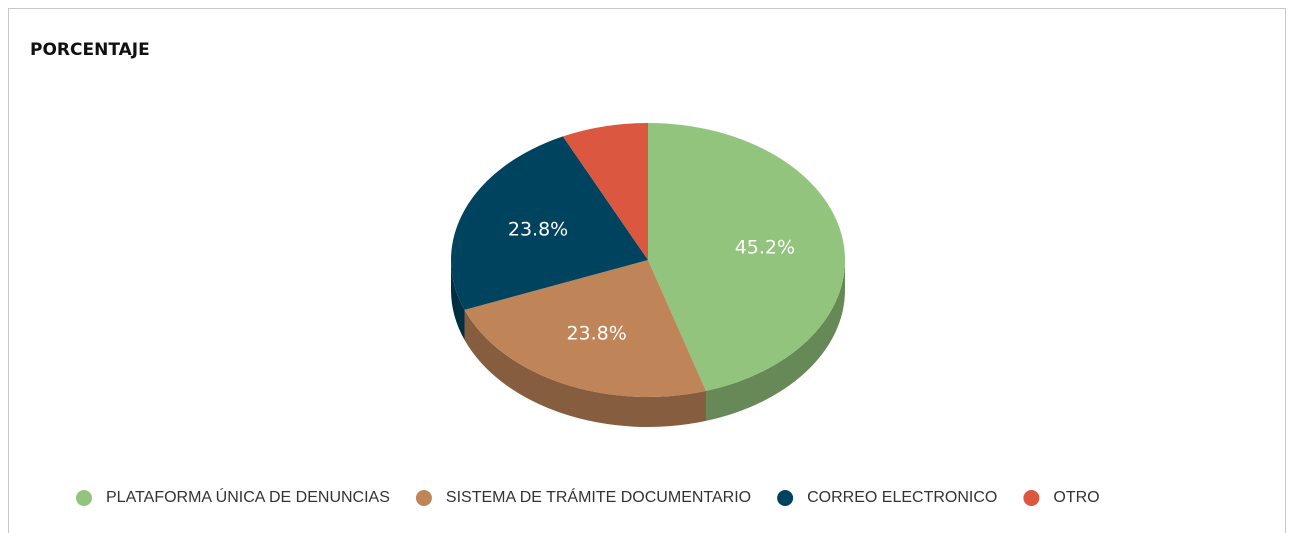 Image resolution: width=1293 pixels, height=533 pixels. What do you see at coordinates (598, 496) in the screenshot?
I see `legend-label: SISTEMA DE TRÁMITE DOCUMENTARIO` at bounding box center [598, 496].